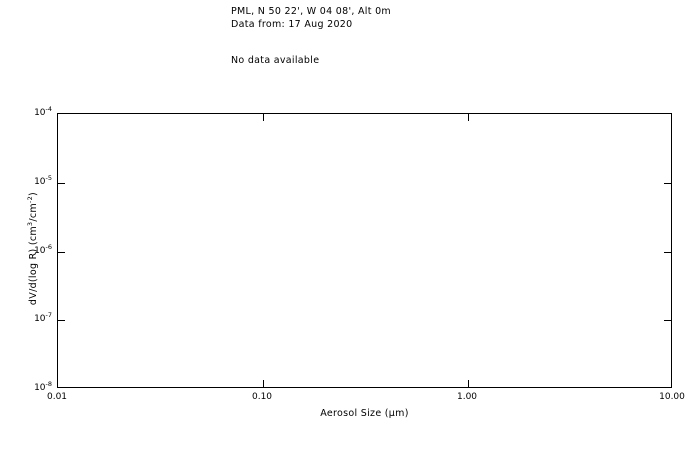 The image size is (700, 450). What do you see at coordinates (311, 11) in the screenshot?
I see `chart-title-line-1: PML, N 50 22', W 04 08', Alt 0m` at bounding box center [311, 11].